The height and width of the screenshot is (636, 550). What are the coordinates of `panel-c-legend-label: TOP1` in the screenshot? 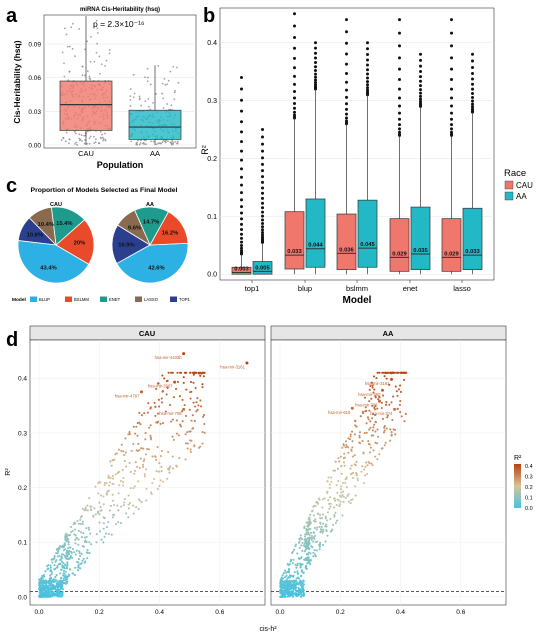 It's located at (185, 299).